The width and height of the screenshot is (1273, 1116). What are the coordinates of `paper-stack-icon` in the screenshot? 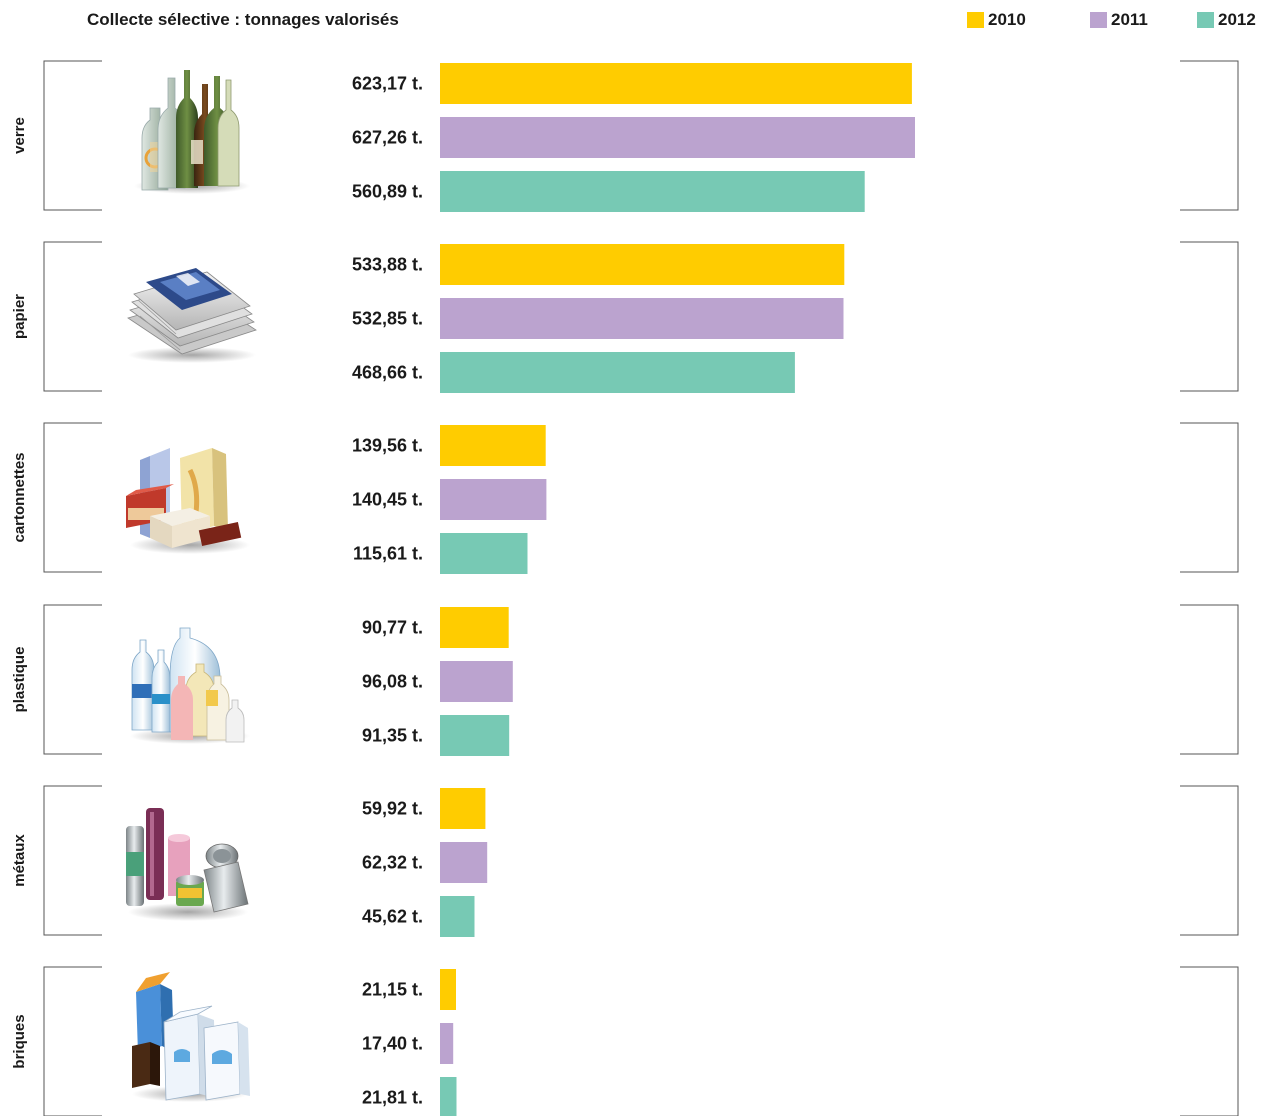 It's located at (192, 315).